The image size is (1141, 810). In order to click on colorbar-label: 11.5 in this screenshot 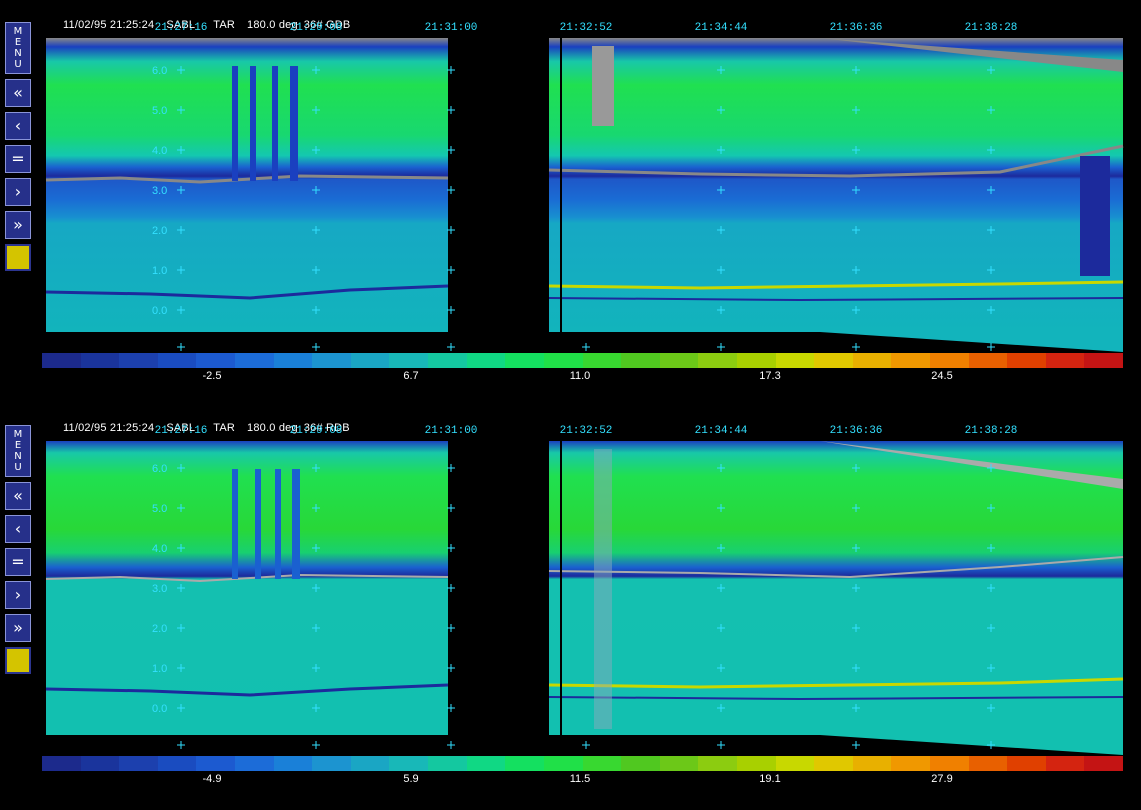, I will do `click(580, 779)`.